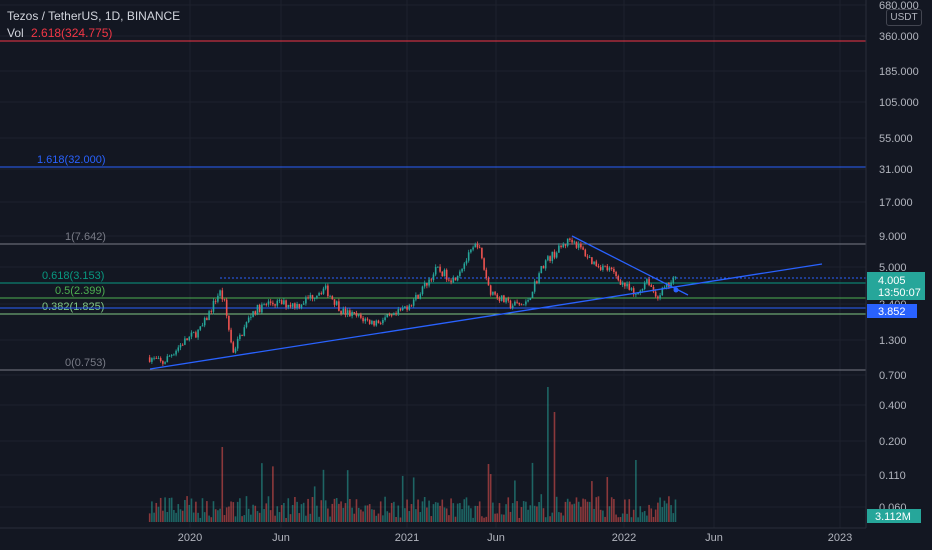 Image resolution: width=932 pixels, height=550 pixels. What do you see at coordinates (899, 293) in the screenshot?
I see `countdown-value: 13:50:07` at bounding box center [899, 293].